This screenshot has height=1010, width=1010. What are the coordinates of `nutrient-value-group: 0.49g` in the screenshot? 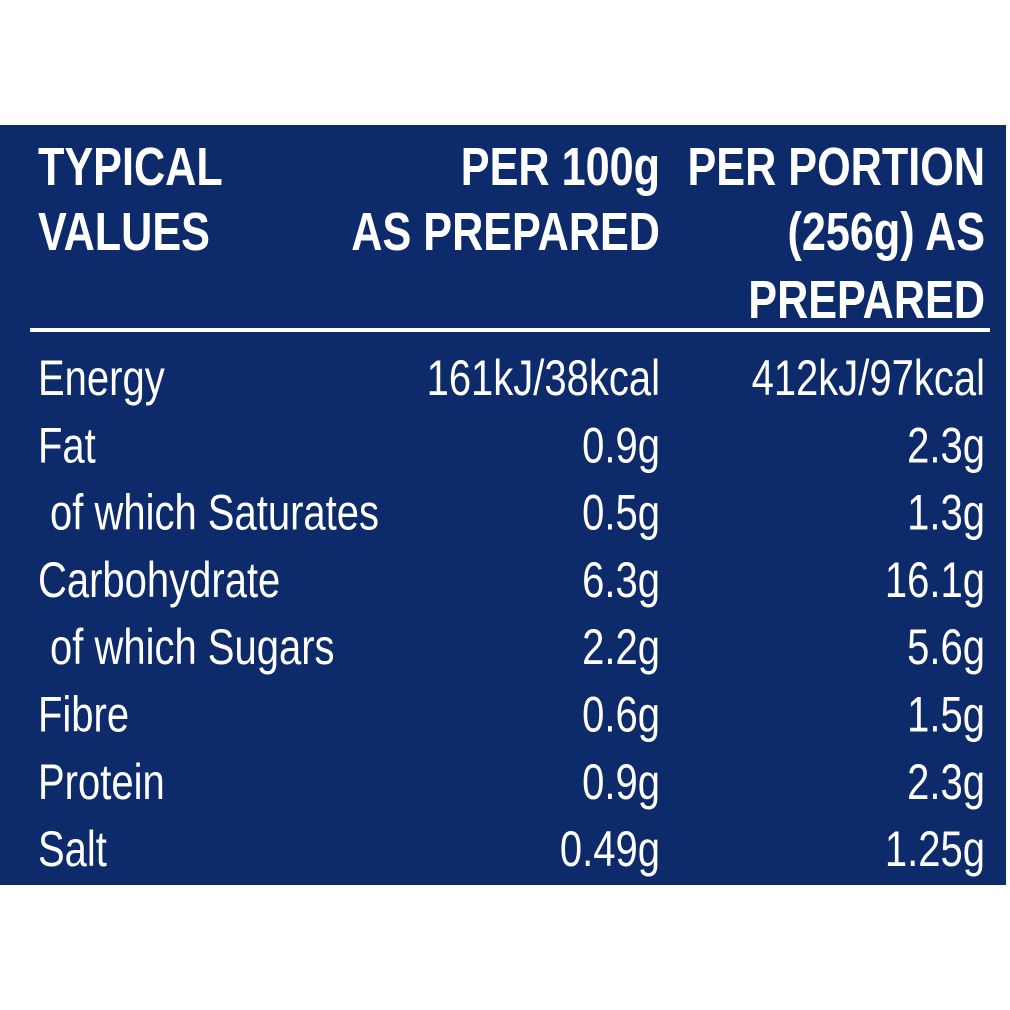 It's located at (610, 849).